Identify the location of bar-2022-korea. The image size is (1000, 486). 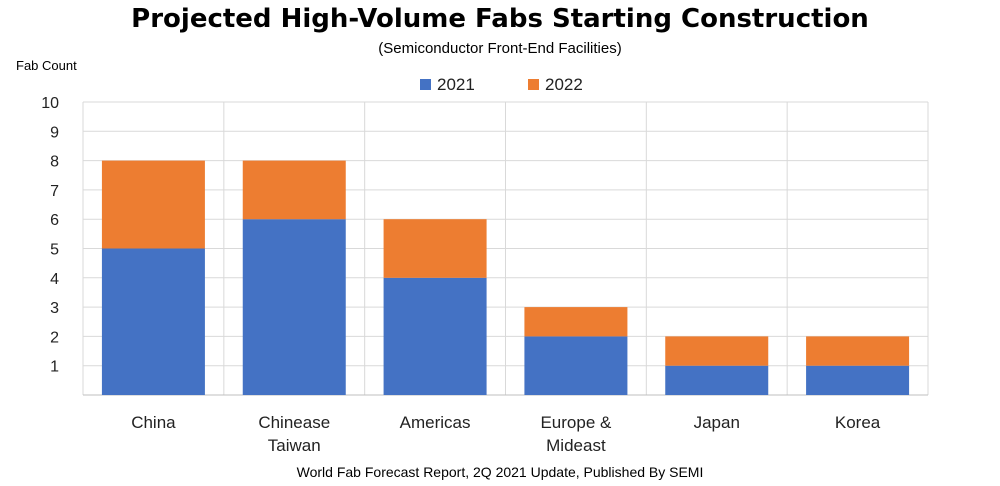
(858, 351).